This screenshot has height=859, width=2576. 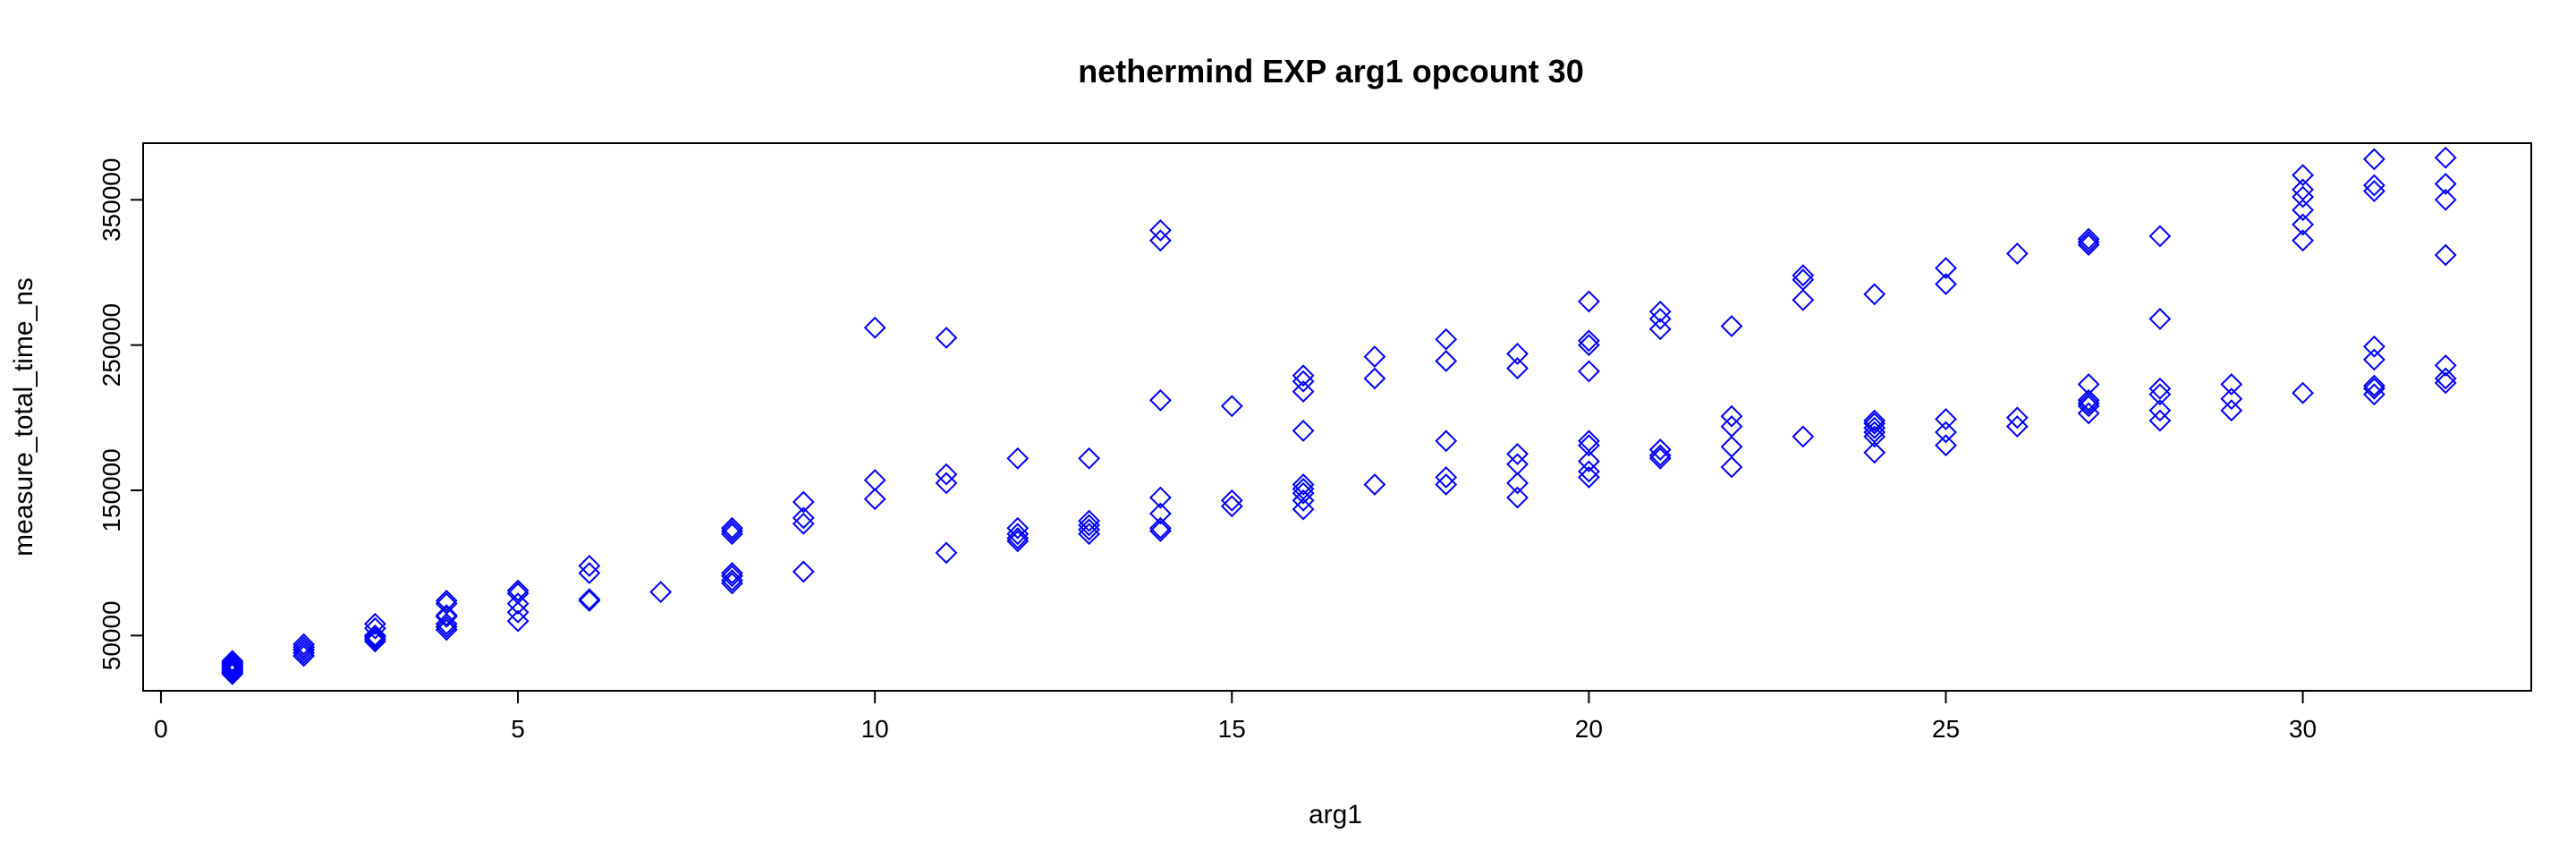 What do you see at coordinates (23, 417) in the screenshot?
I see `y-axis-label: measure_total_time_ns` at bounding box center [23, 417].